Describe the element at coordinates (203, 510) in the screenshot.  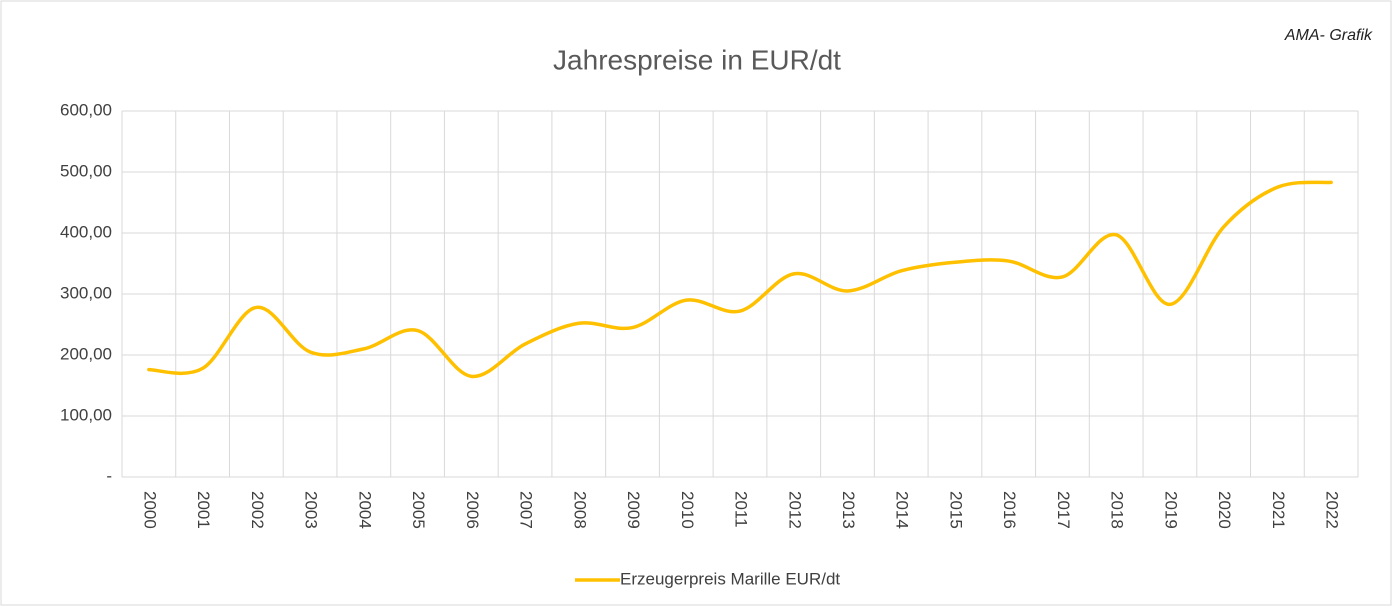
I see `x-tick-label: 2001` at that location.